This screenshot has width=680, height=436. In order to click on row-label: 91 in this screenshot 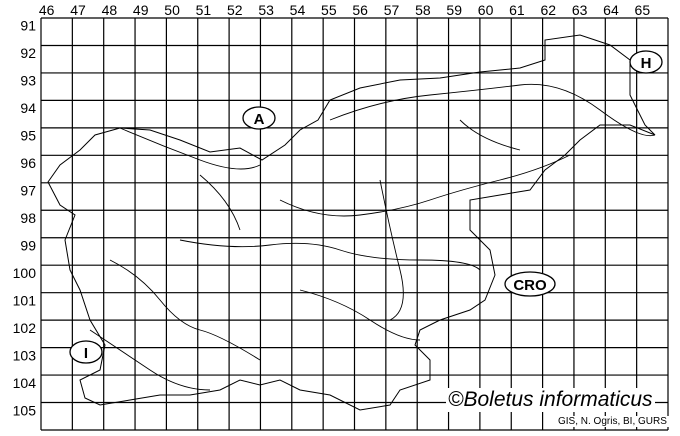, I will do `click(28, 26)`.